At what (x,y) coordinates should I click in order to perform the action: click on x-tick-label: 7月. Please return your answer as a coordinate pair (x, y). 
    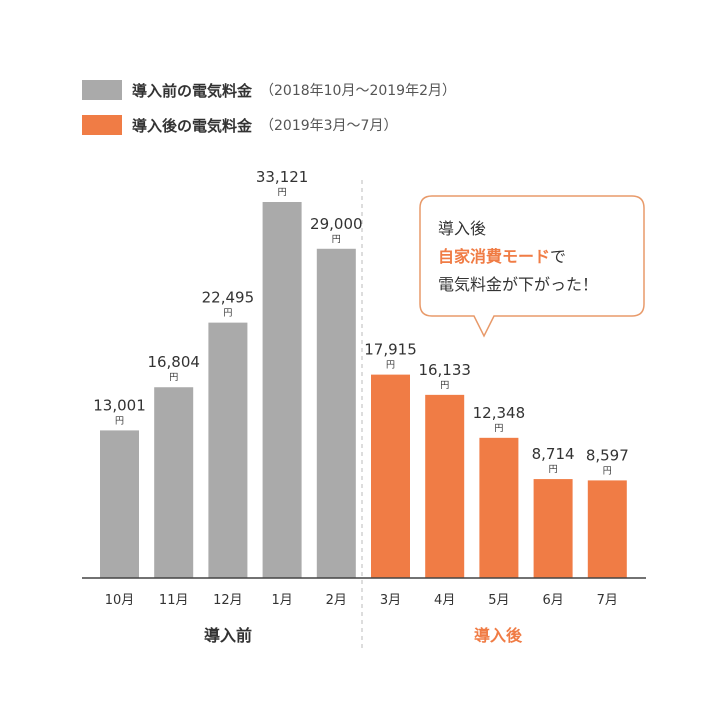
    Looking at the image, I should click on (607, 600).